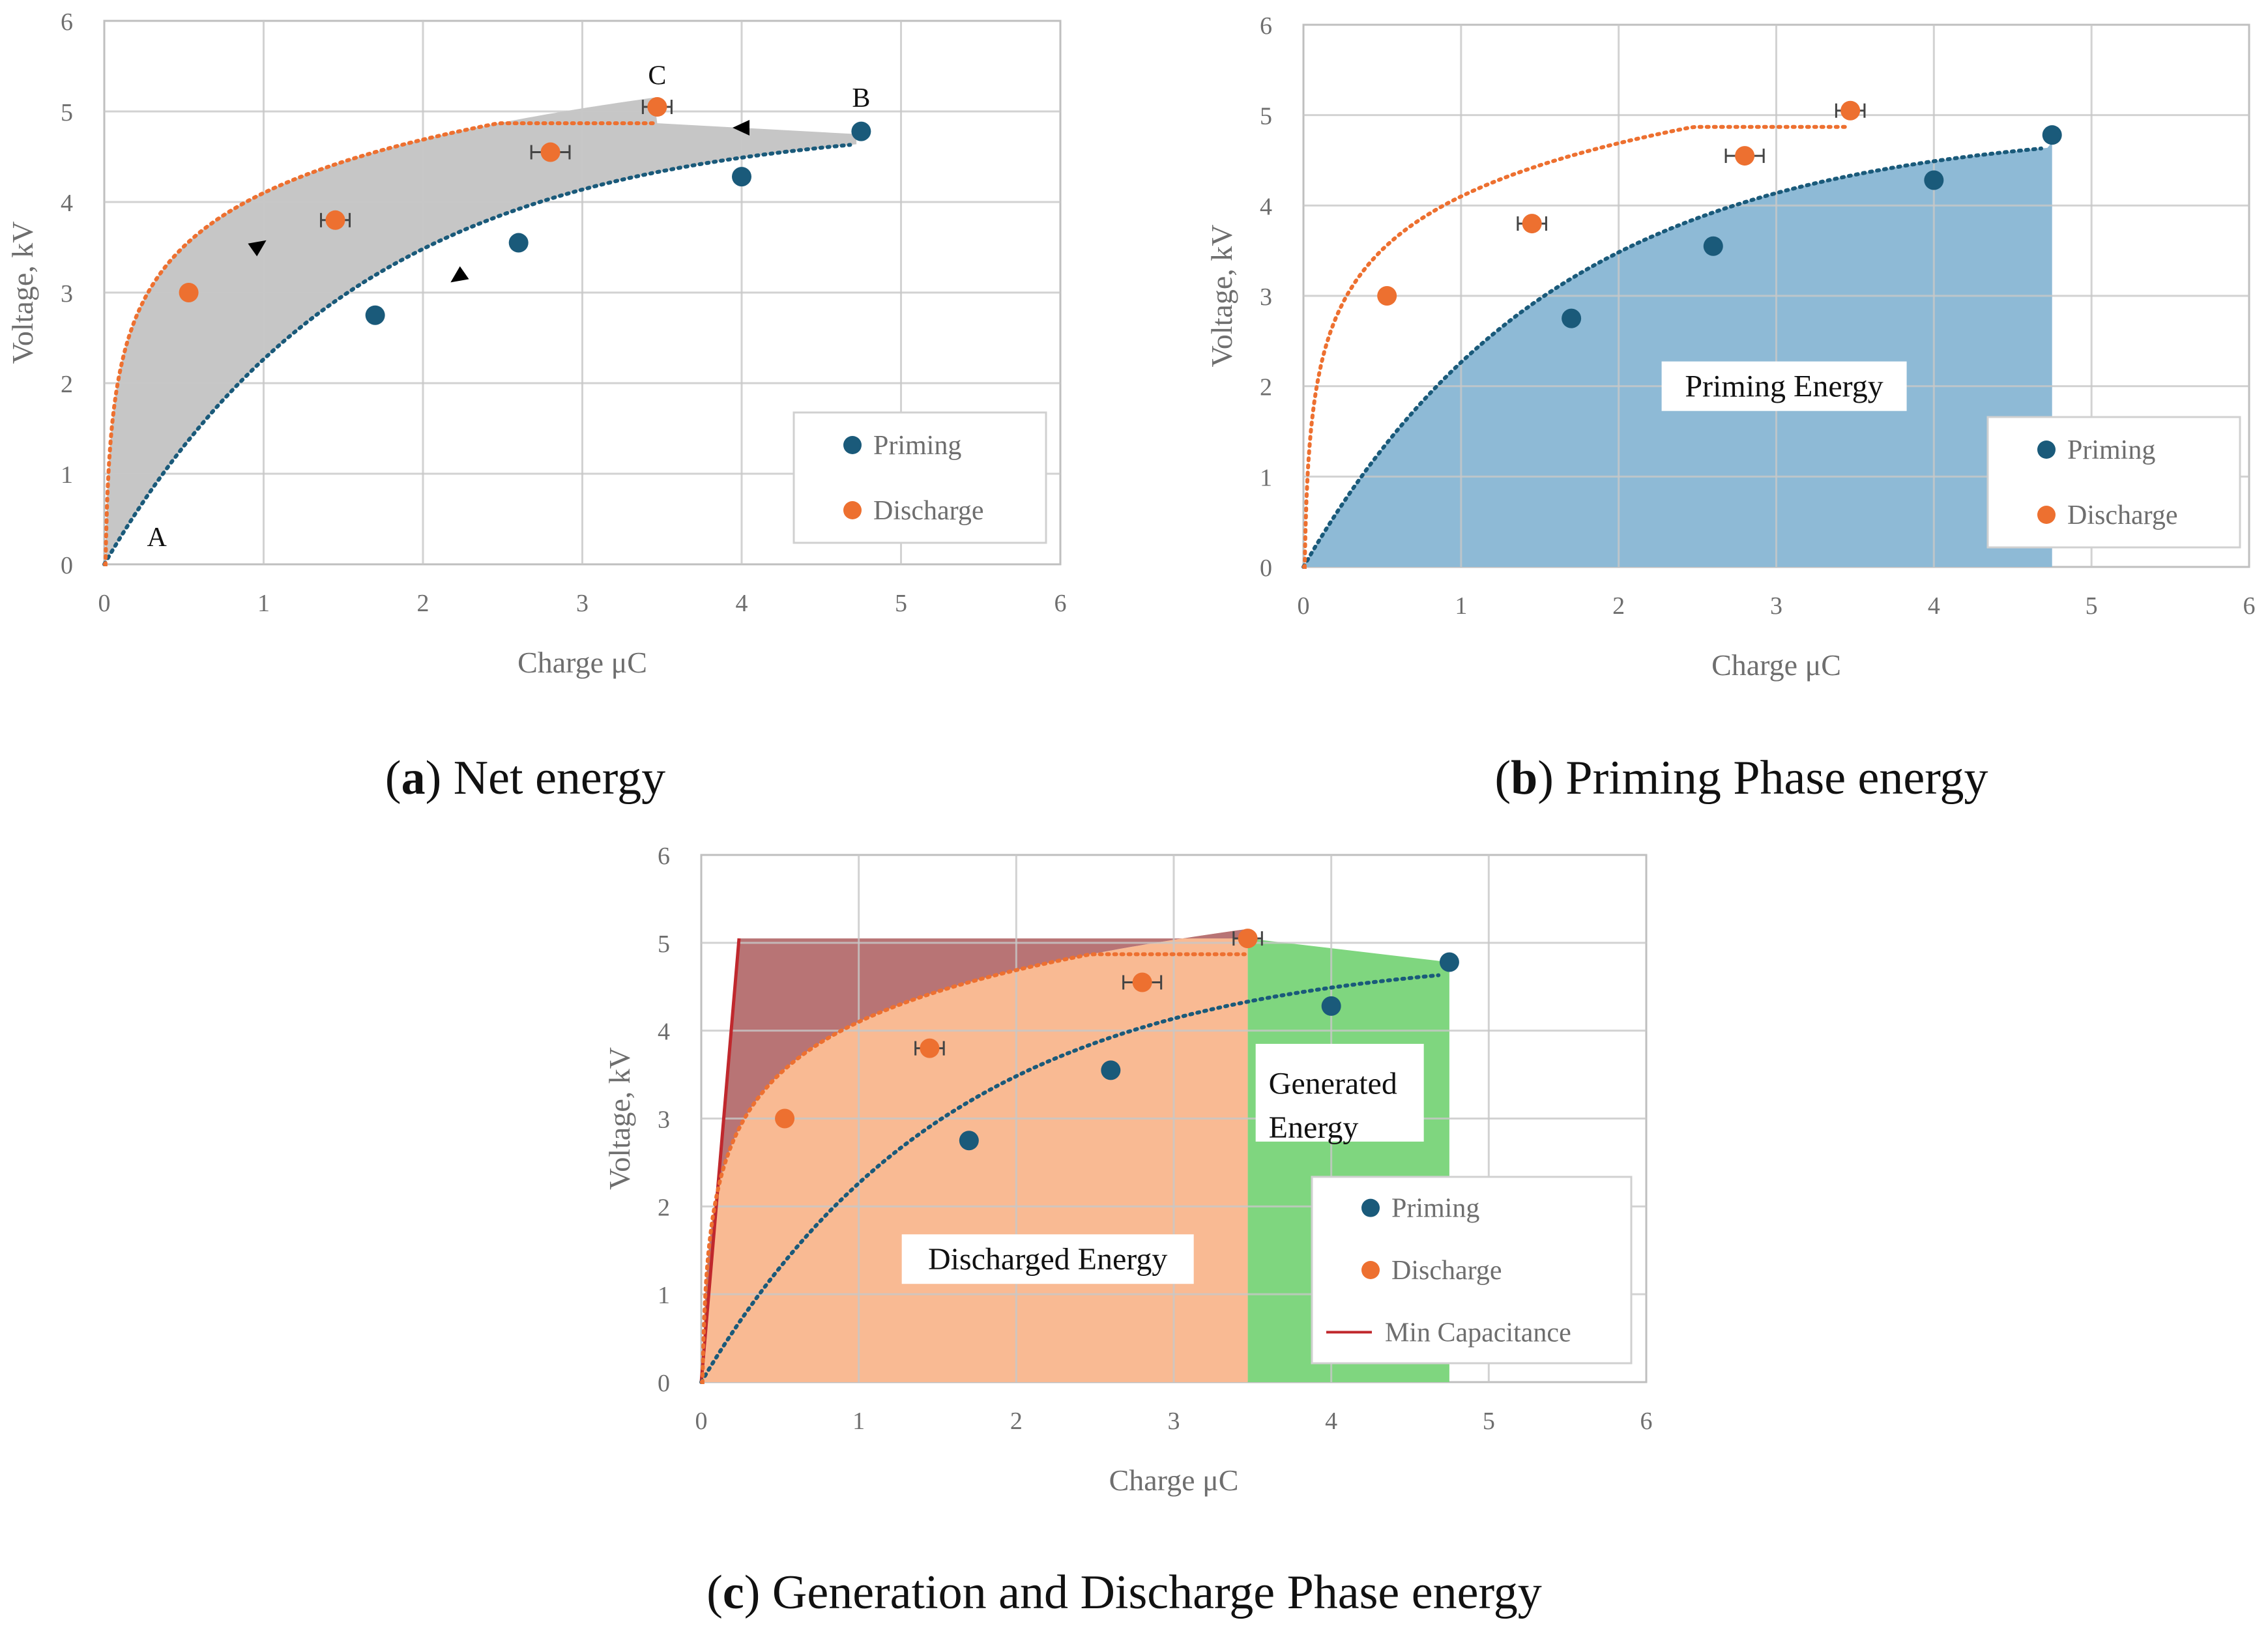 The height and width of the screenshot is (1633, 2268). Describe the element at coordinates (157, 538) in the screenshot. I see `point-label-a: A` at that location.